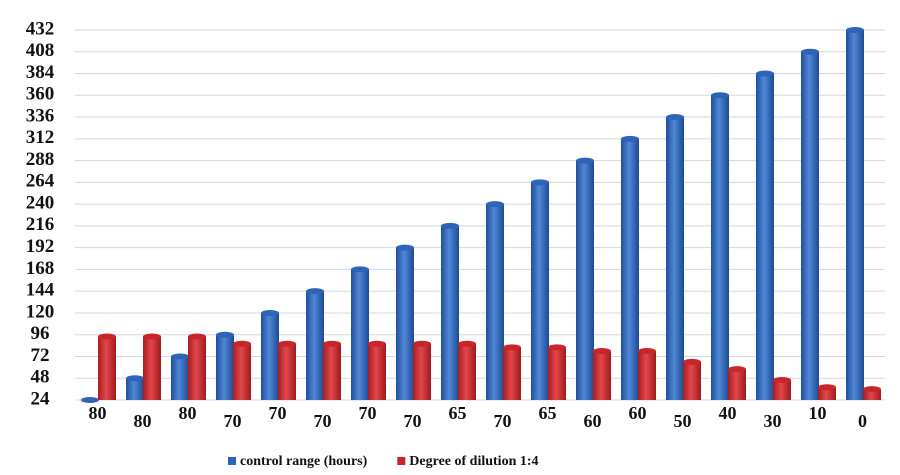  I want to click on y-tick-label: 432, so click(40, 28).